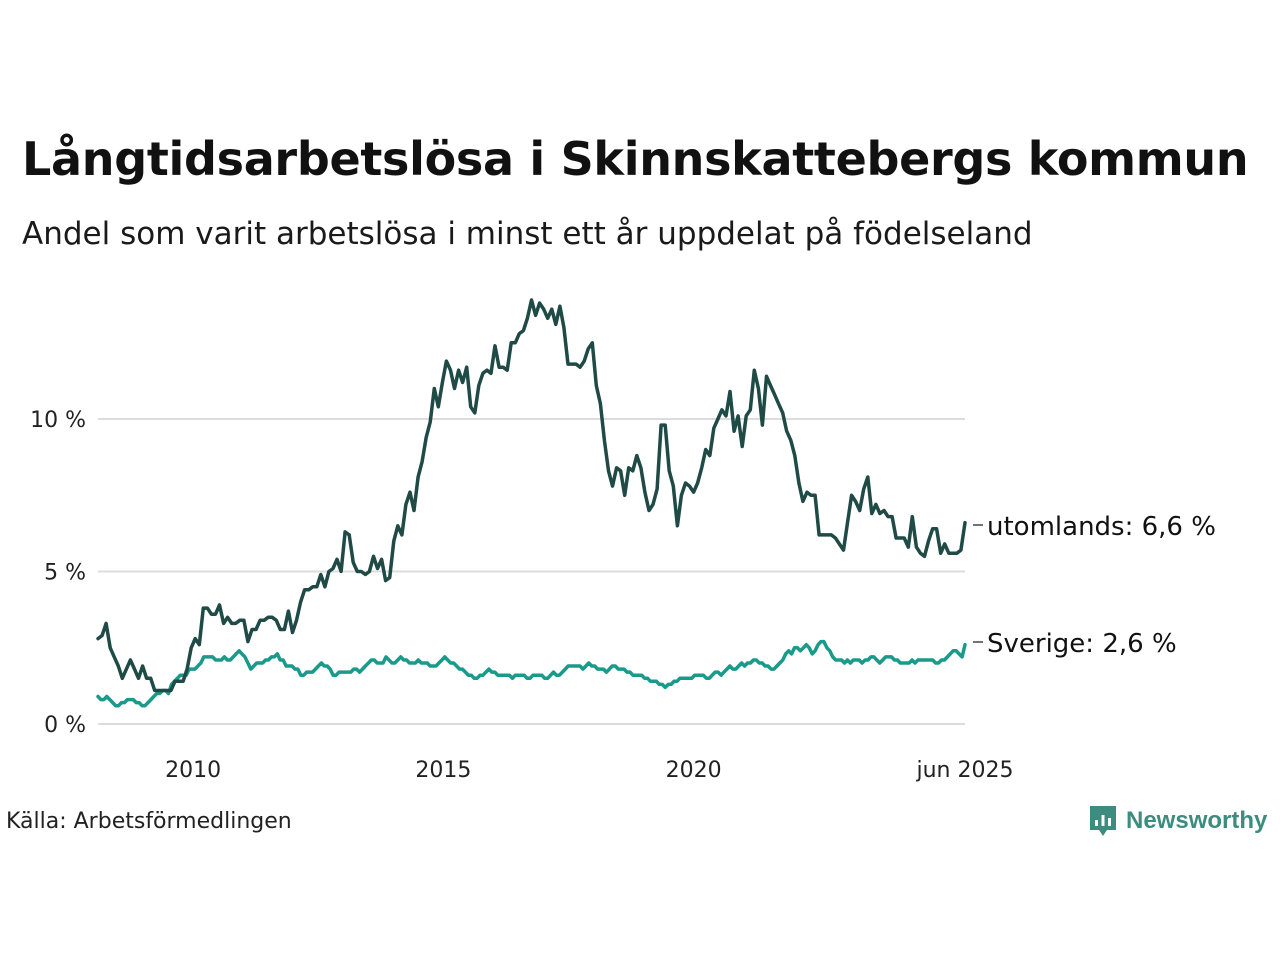 The width and height of the screenshot is (1280, 960). Describe the element at coordinates (58, 420) in the screenshot. I see `y-tick-label: 10 %` at that location.